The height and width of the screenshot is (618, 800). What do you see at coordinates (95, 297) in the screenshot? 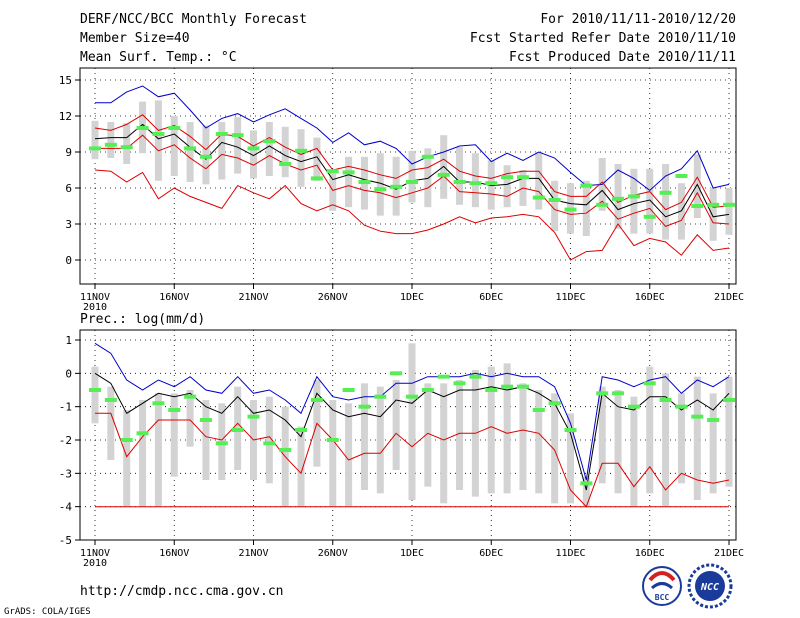
I see `temp-xtick-label: 11NOV` at bounding box center [95, 297].